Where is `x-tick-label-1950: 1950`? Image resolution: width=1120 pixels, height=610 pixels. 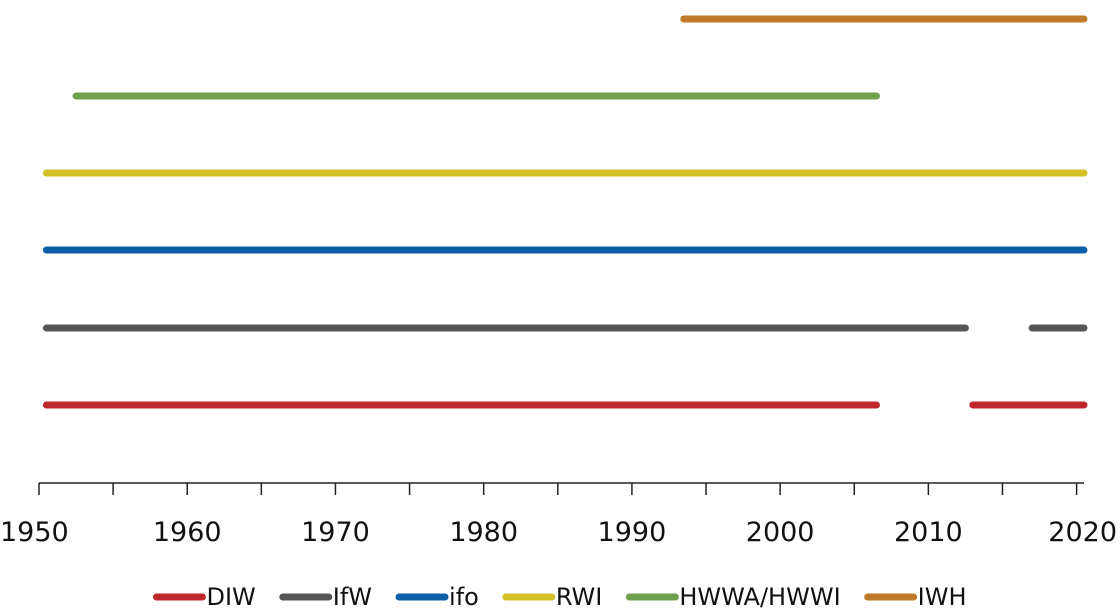 x-tick-label-1950: 1950 is located at coordinates (34, 532).